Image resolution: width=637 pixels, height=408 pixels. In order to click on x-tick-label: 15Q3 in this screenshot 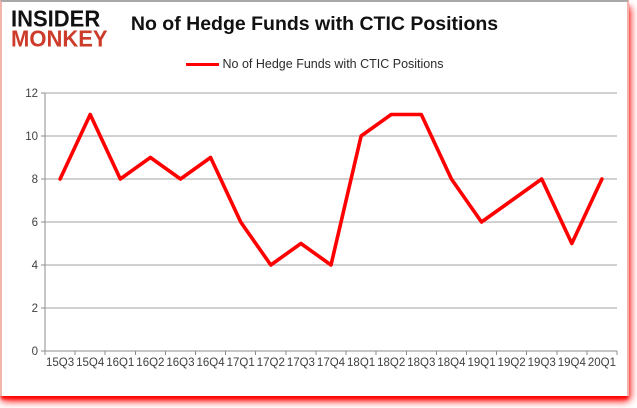, I will do `click(60, 363)`.